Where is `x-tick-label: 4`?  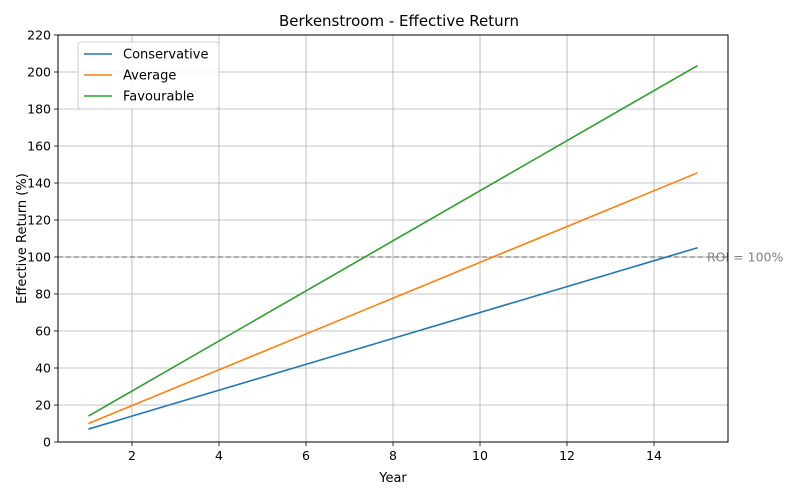
x-tick-label: 4 is located at coordinates (219, 455).